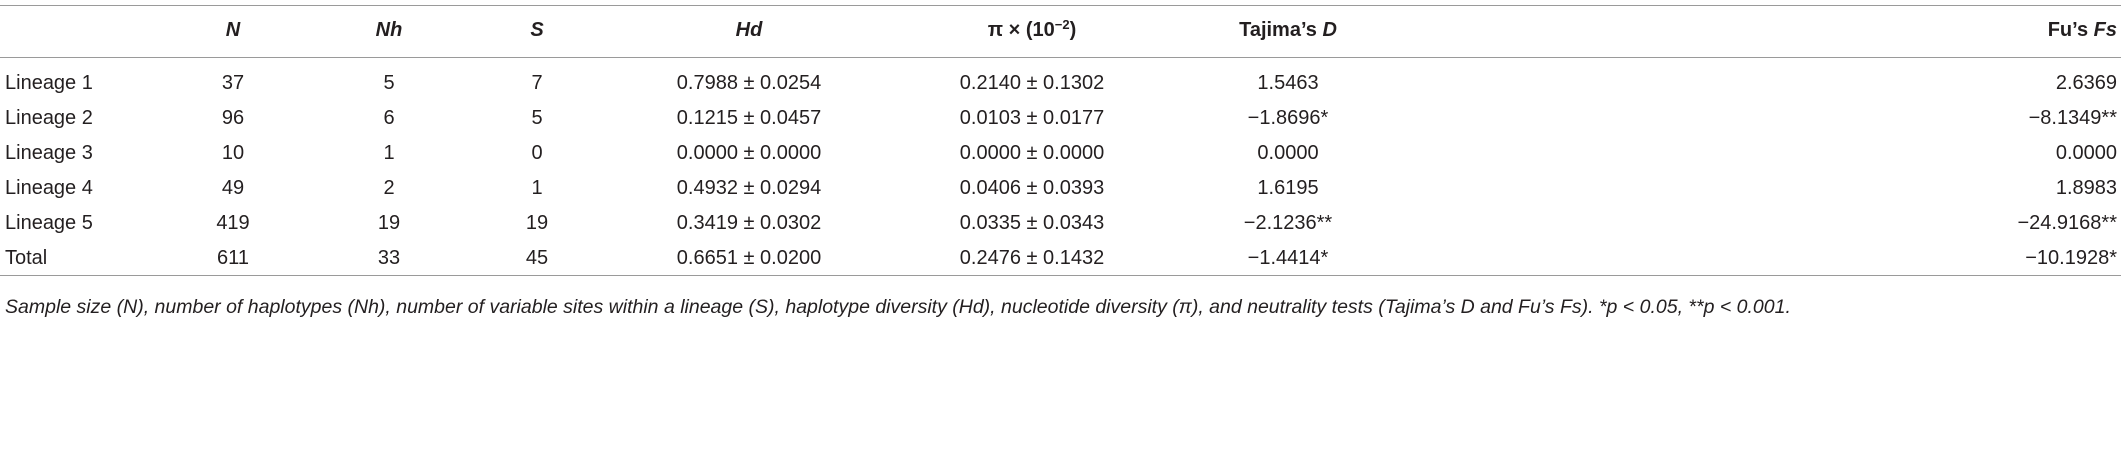 The width and height of the screenshot is (2121, 470). What do you see at coordinates (2072, 118) in the screenshot?
I see `cell-value: −8.1349**` at bounding box center [2072, 118].